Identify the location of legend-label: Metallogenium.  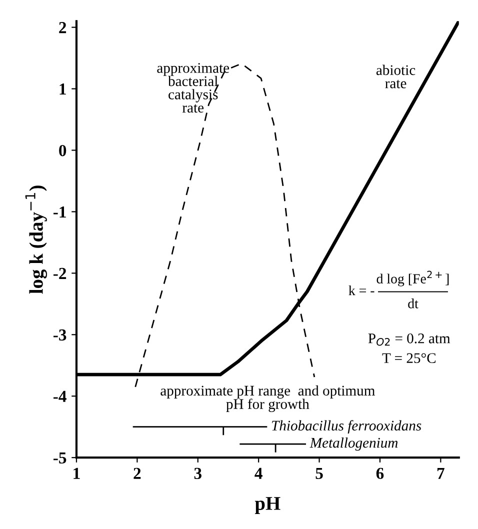
(354, 444).